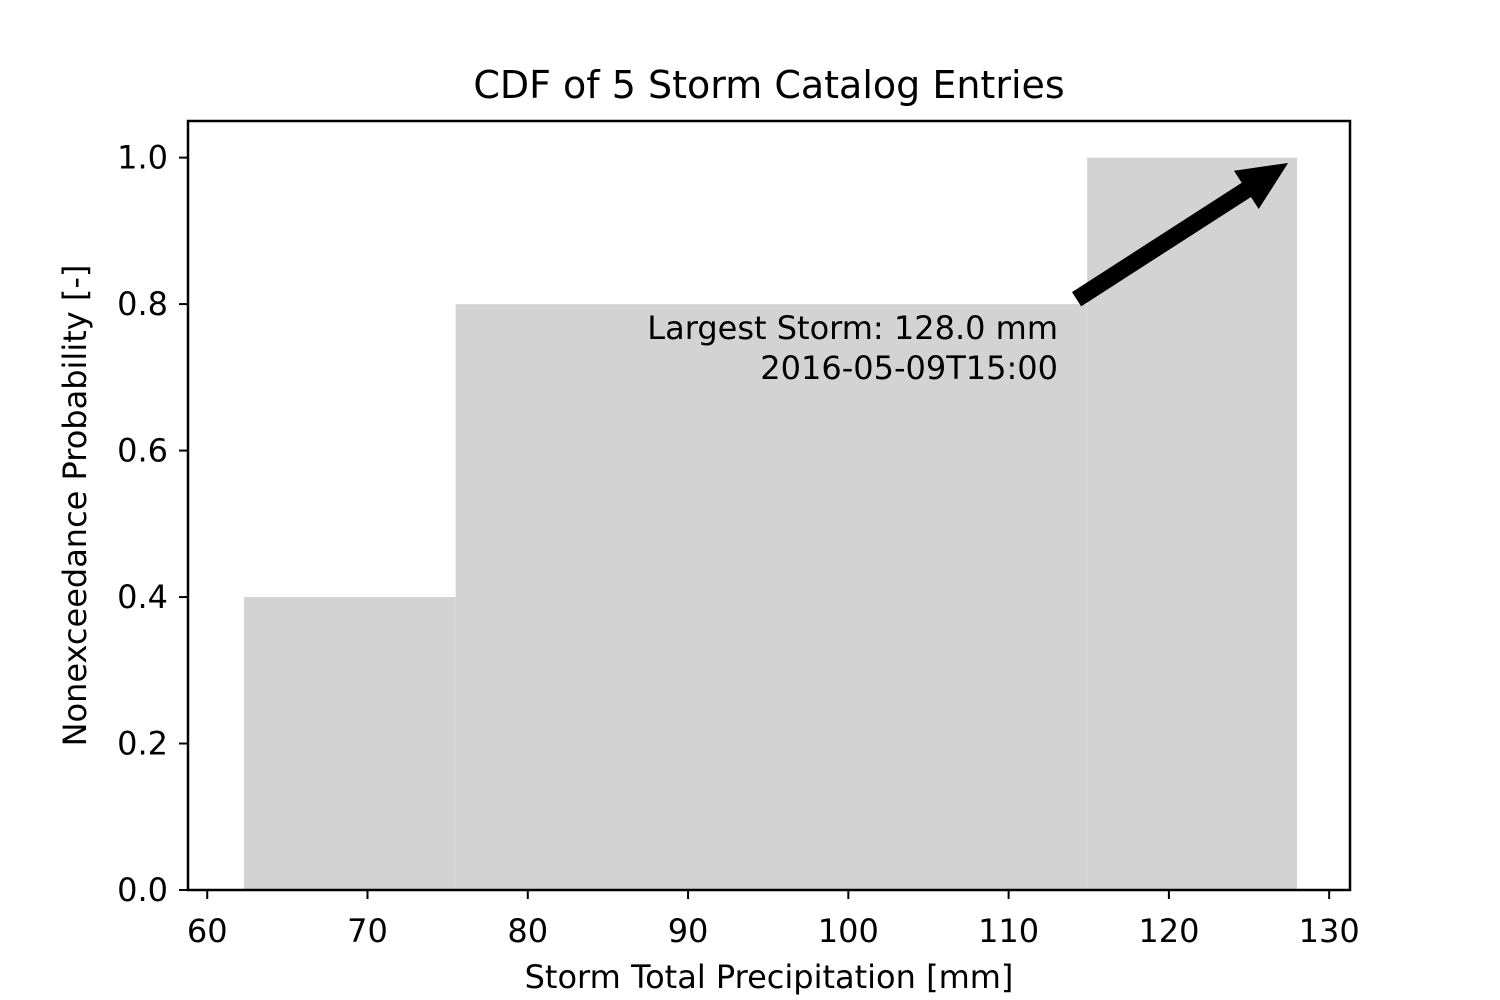 The width and height of the screenshot is (1500, 1000). I want to click on y-tick-label: 0.2, so click(142, 744).